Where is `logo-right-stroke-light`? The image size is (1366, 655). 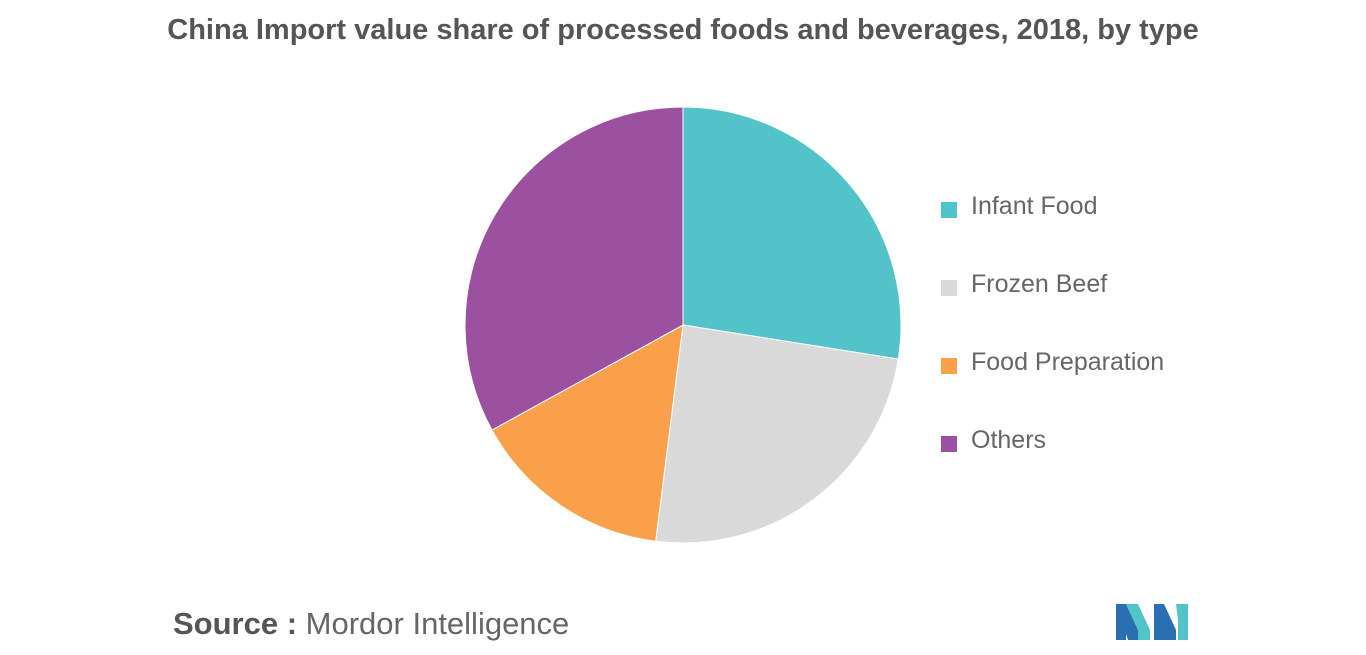
logo-right-stroke-light is located at coordinates (1182, 622).